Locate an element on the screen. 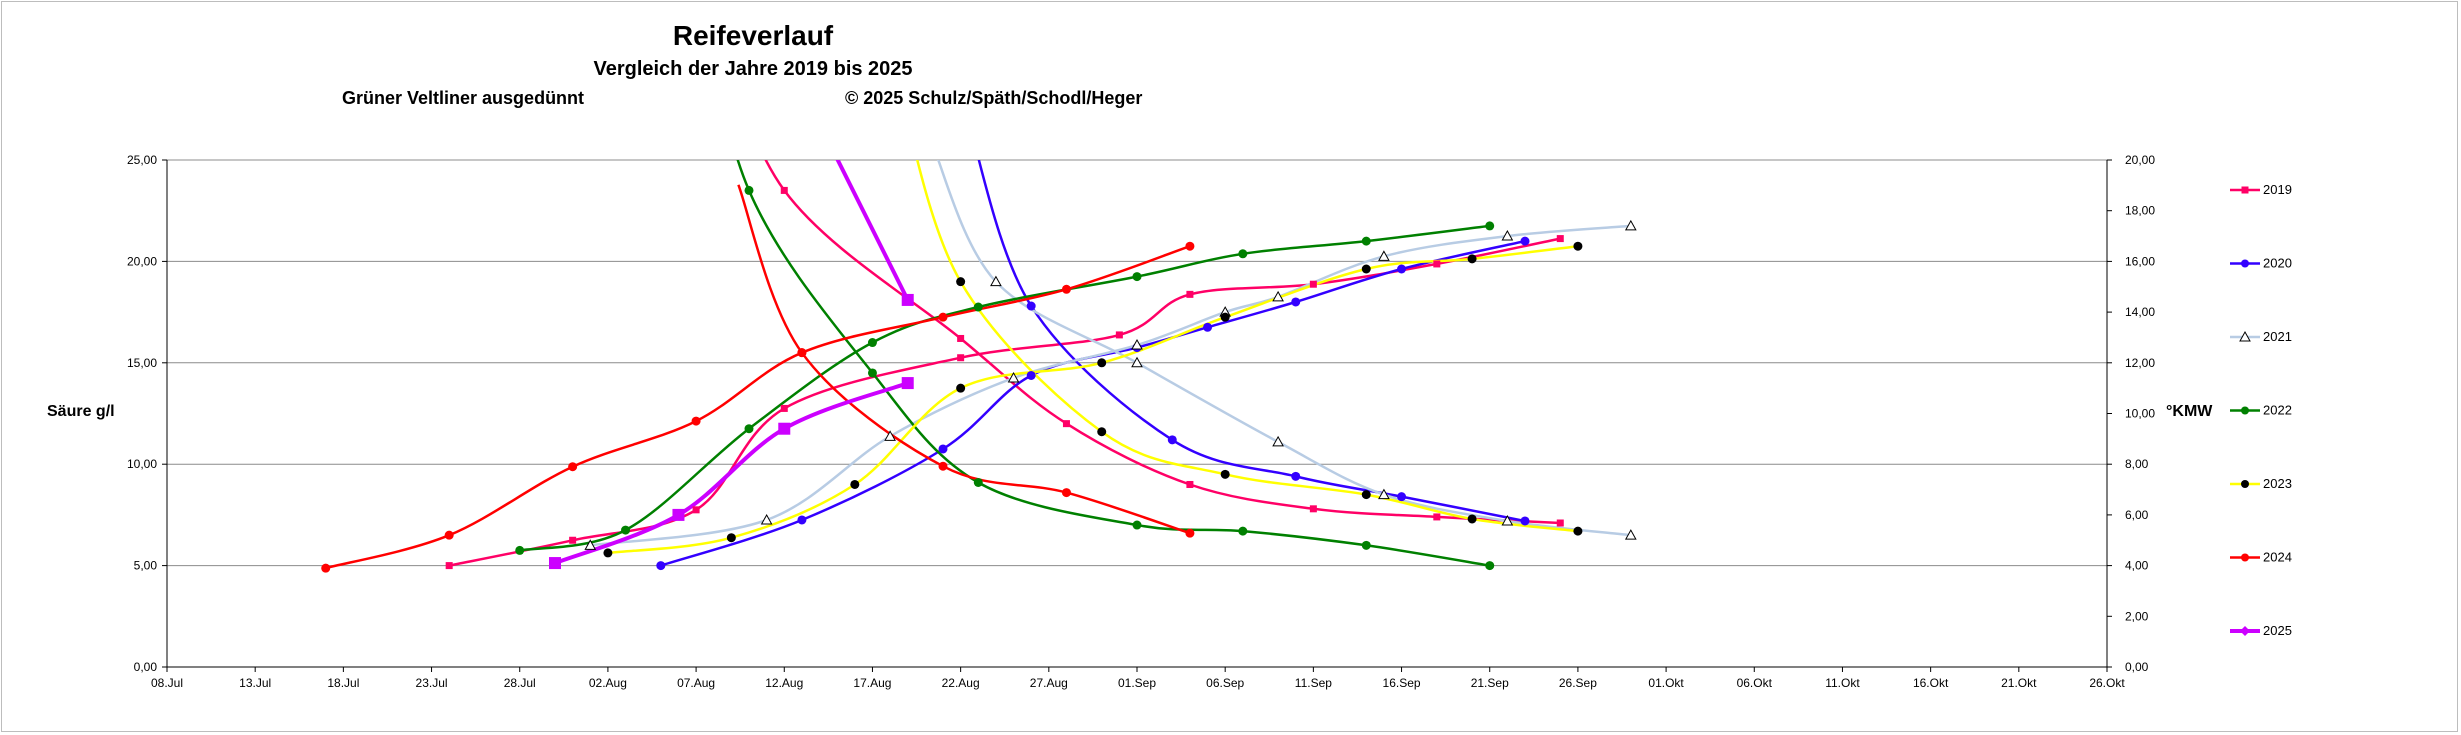 The image size is (2461, 735). y2-tick-label: 20,00 is located at coordinates (2140, 160).